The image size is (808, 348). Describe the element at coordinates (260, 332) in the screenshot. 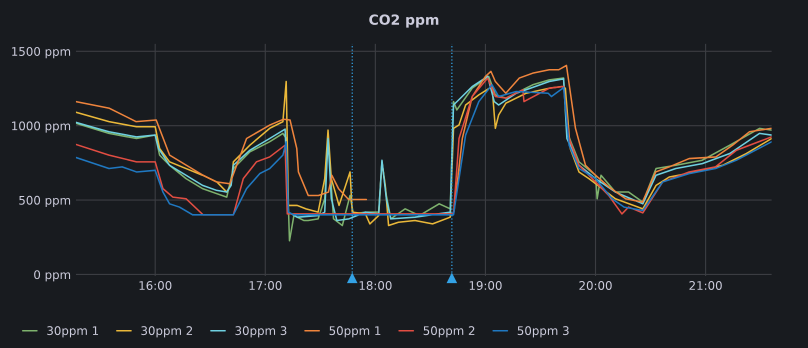

I see `legend-label: 30ppm 3` at that location.